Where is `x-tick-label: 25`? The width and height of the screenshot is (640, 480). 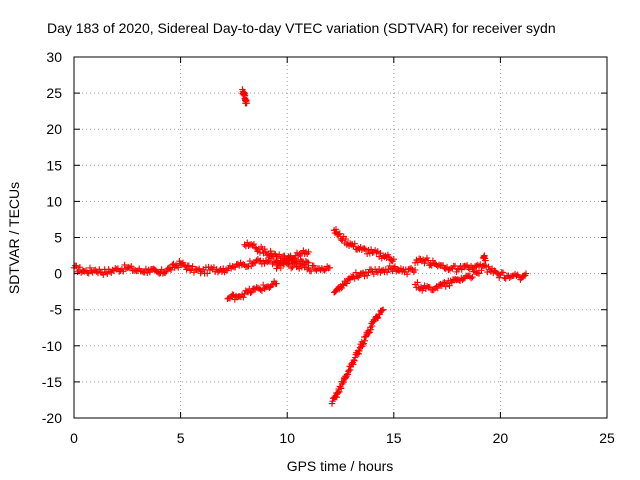
x-tick-label: 25 is located at coordinates (607, 438).